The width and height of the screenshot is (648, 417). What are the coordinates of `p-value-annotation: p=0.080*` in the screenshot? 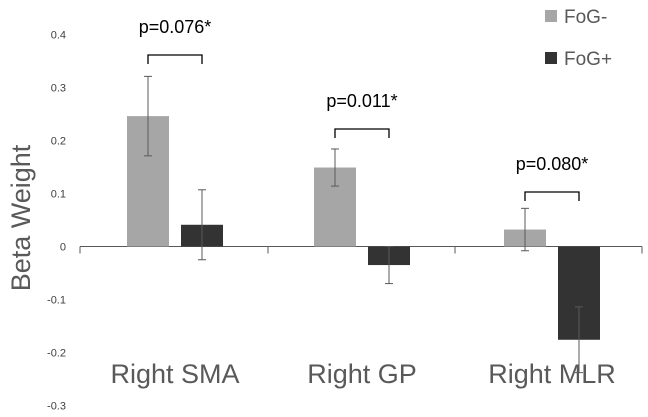 It's located at (552, 164).